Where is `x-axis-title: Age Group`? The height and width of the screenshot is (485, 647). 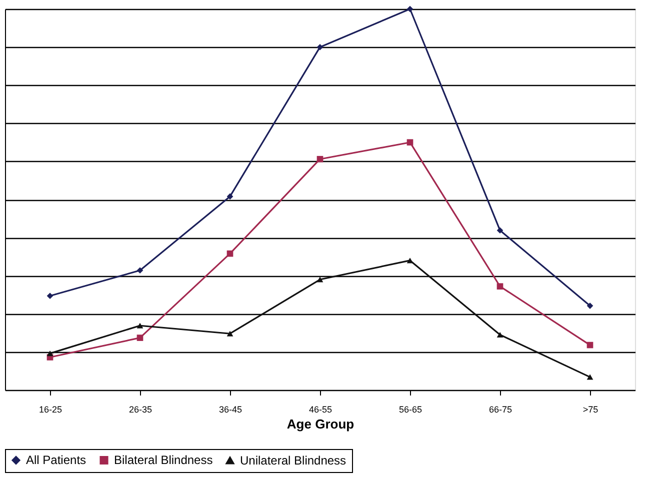 x-axis-title: Age Group is located at coordinates (320, 424).